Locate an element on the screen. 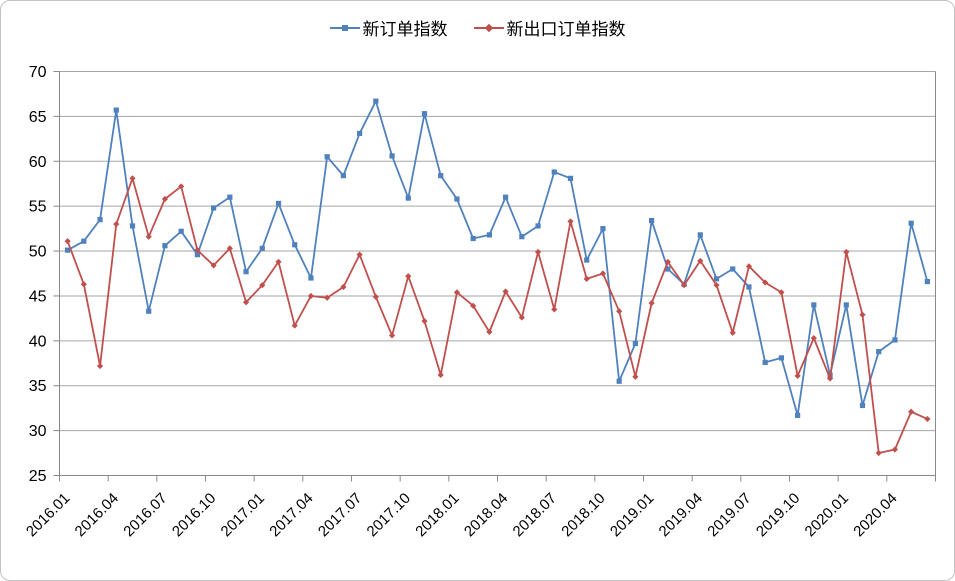 Image resolution: width=955 pixels, height=581 pixels. legend-item-new-orders: 新订单指数 is located at coordinates (388, 27).